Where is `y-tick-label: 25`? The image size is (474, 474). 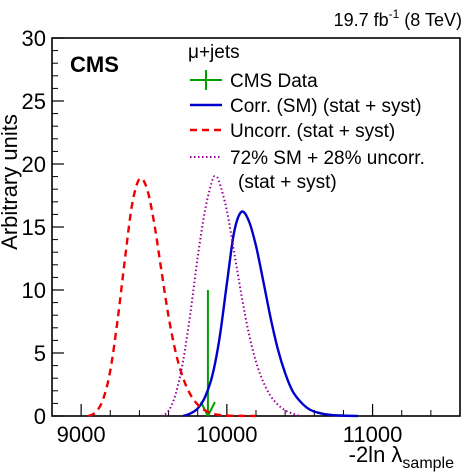 y-tick-label: 25 is located at coordinates (34, 101).